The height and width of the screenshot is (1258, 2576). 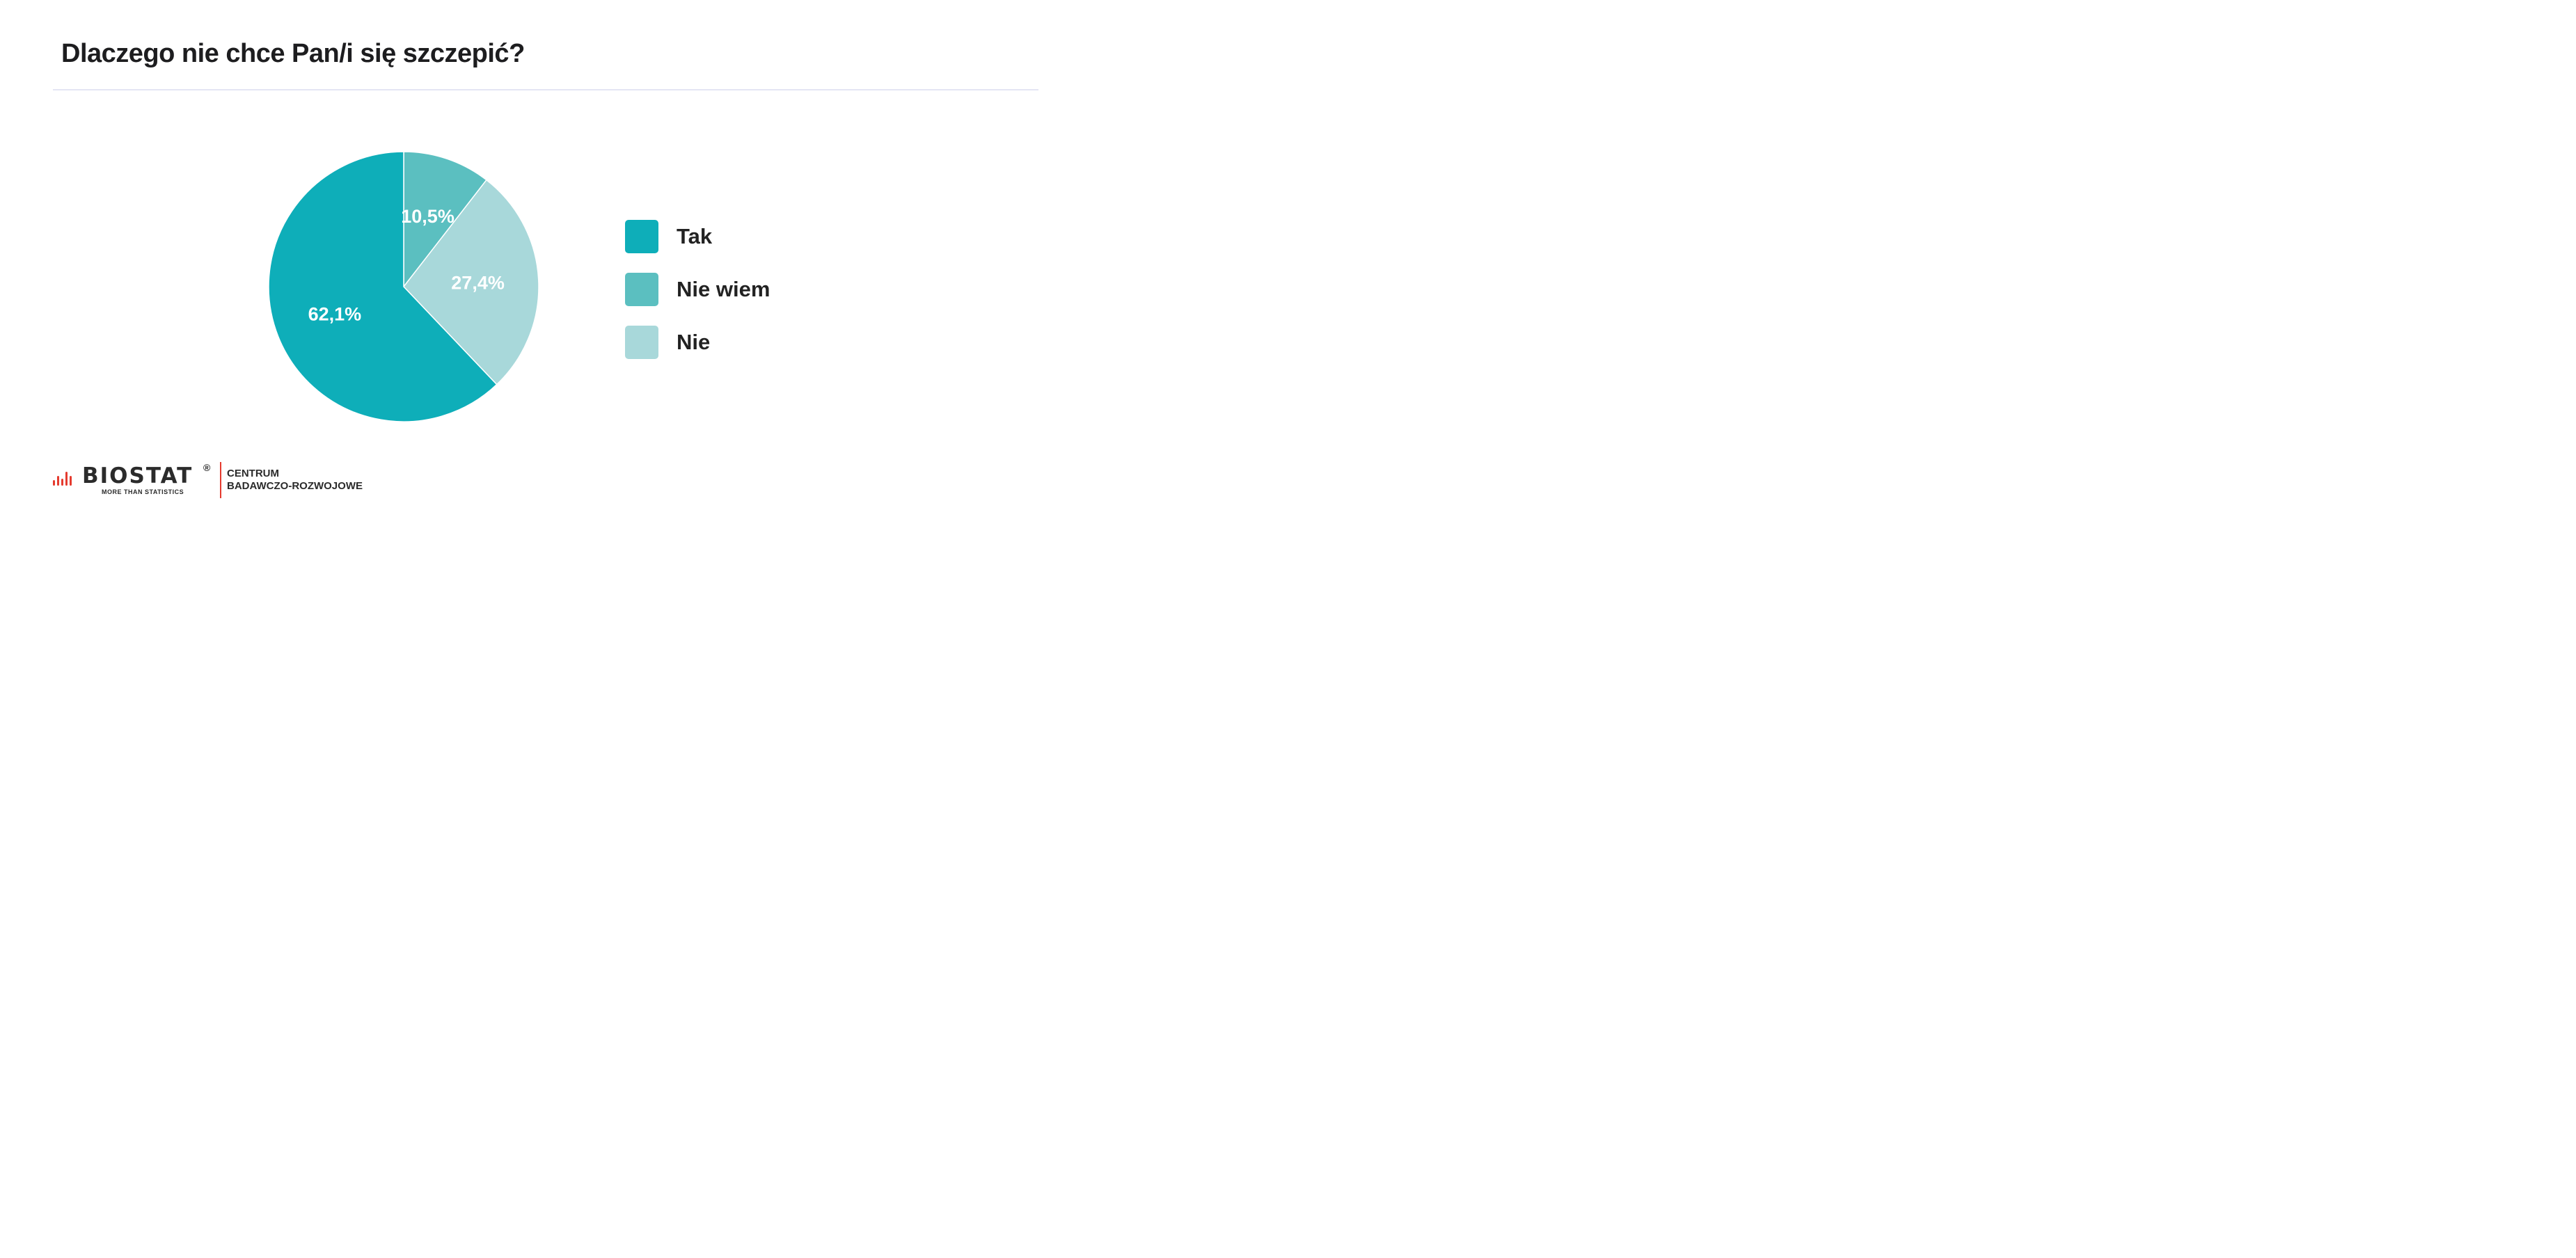 What do you see at coordinates (641, 289) in the screenshot?
I see `legend-swatch-nie-wiem` at bounding box center [641, 289].